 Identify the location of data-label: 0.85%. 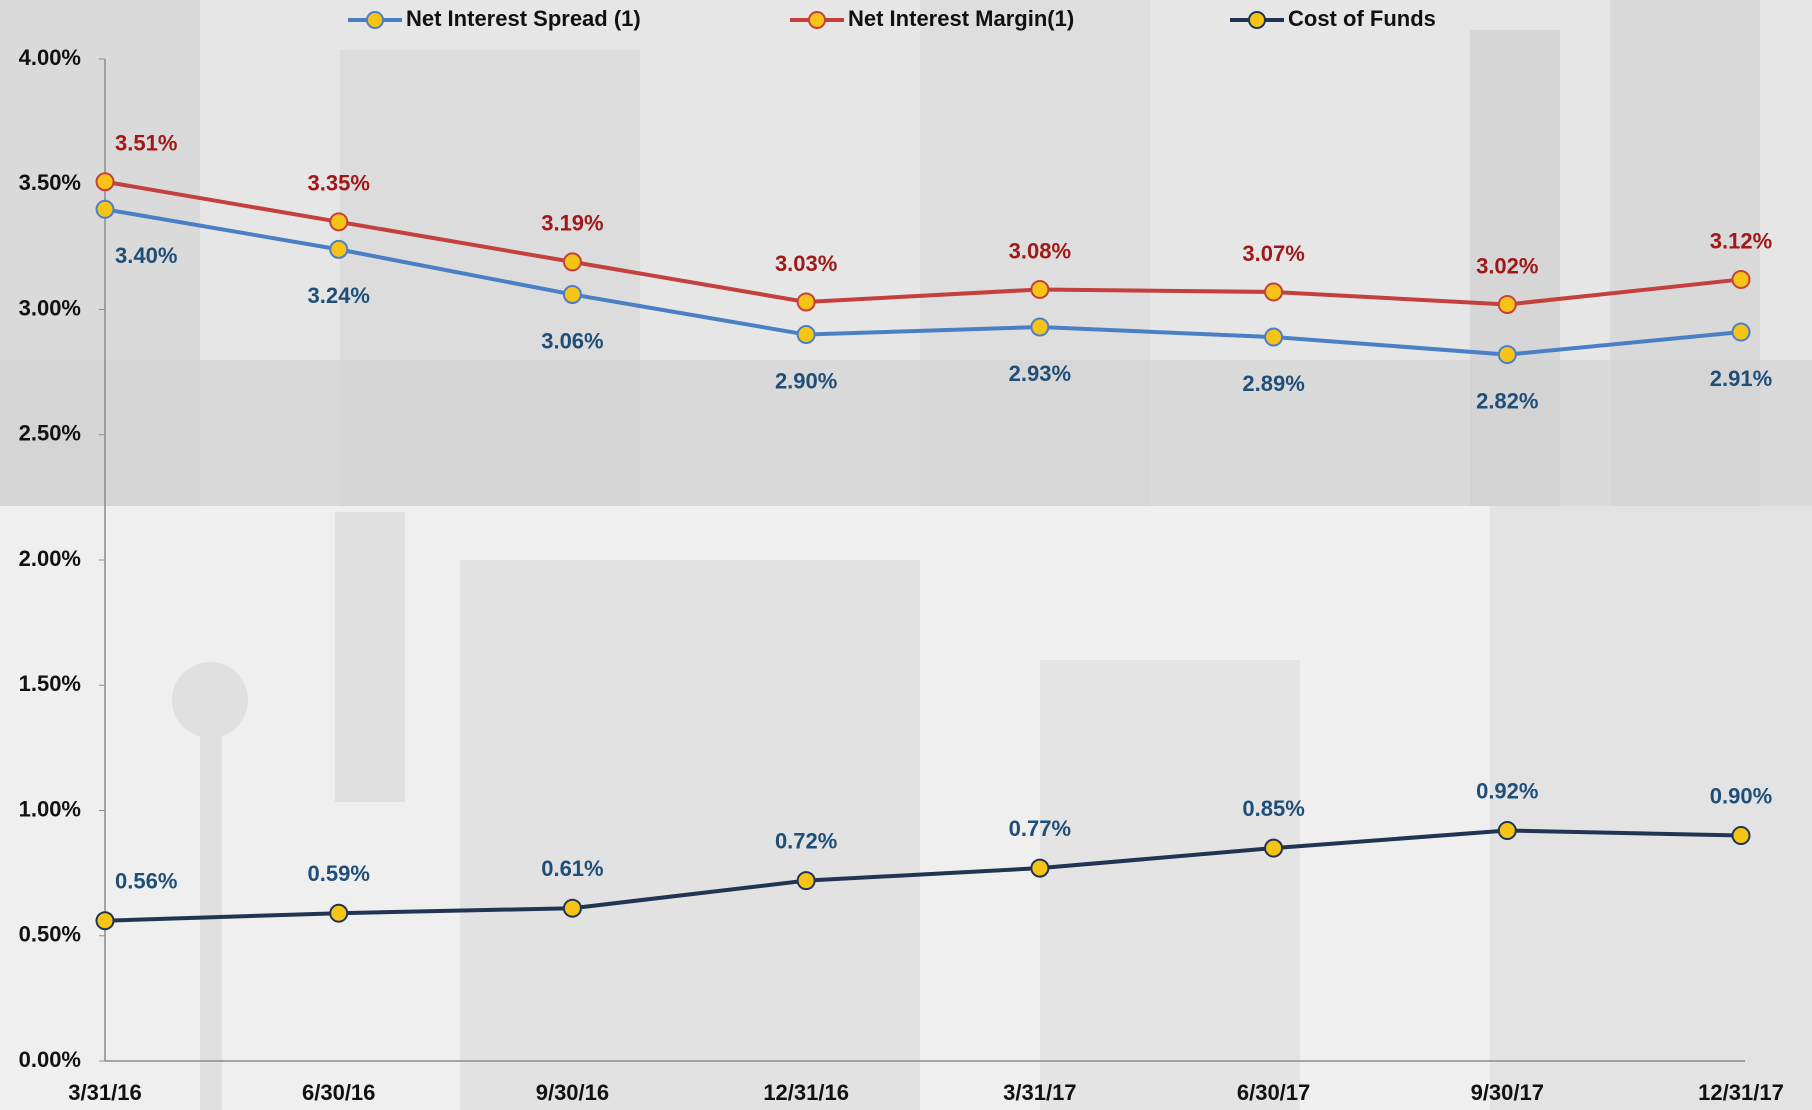
(1273, 808).